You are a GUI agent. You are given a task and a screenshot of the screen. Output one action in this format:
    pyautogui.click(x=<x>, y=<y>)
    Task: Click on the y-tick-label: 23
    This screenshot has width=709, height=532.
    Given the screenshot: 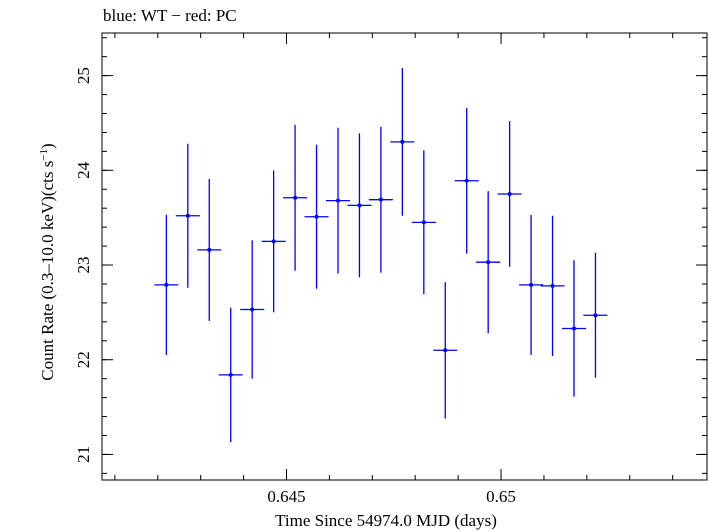 What is the action you would take?
    pyautogui.click(x=83, y=265)
    